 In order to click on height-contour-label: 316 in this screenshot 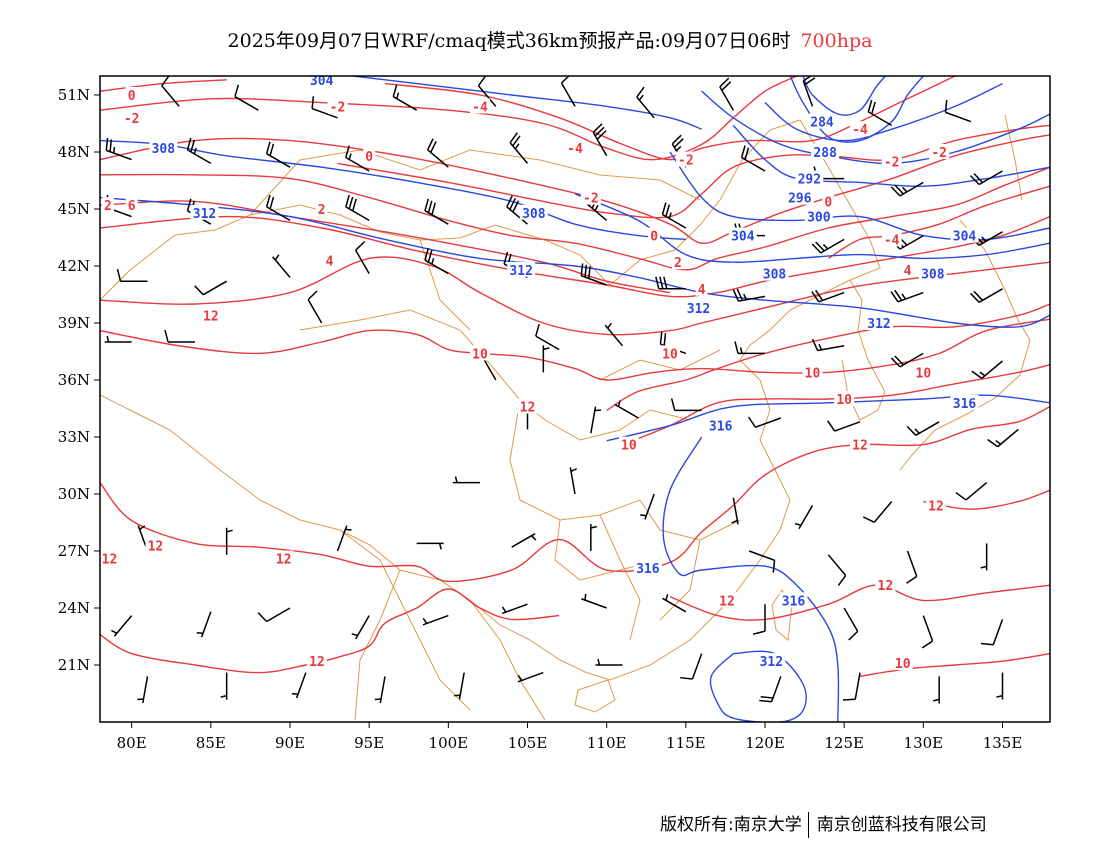, I will do `click(794, 601)`.